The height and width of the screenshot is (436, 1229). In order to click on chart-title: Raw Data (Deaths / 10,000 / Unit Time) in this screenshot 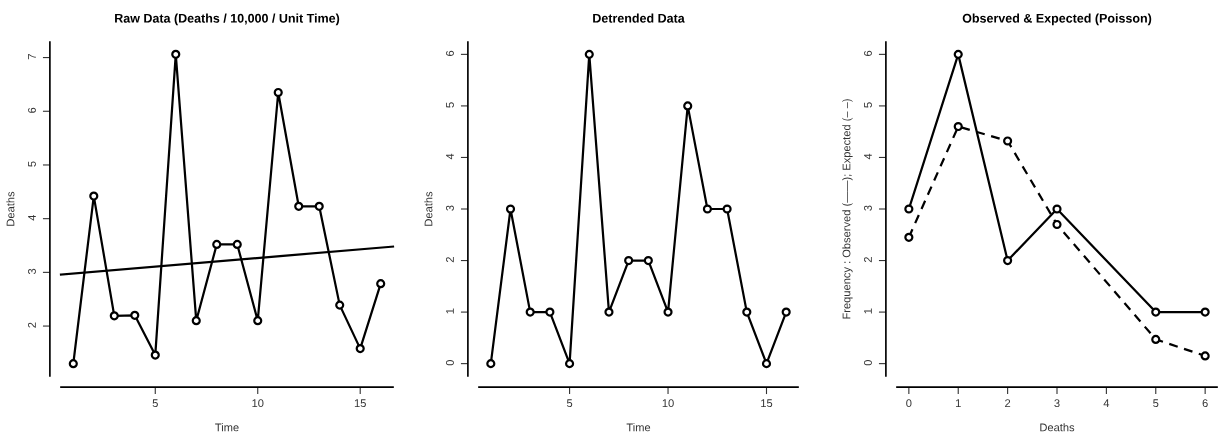, I will do `click(227, 19)`.